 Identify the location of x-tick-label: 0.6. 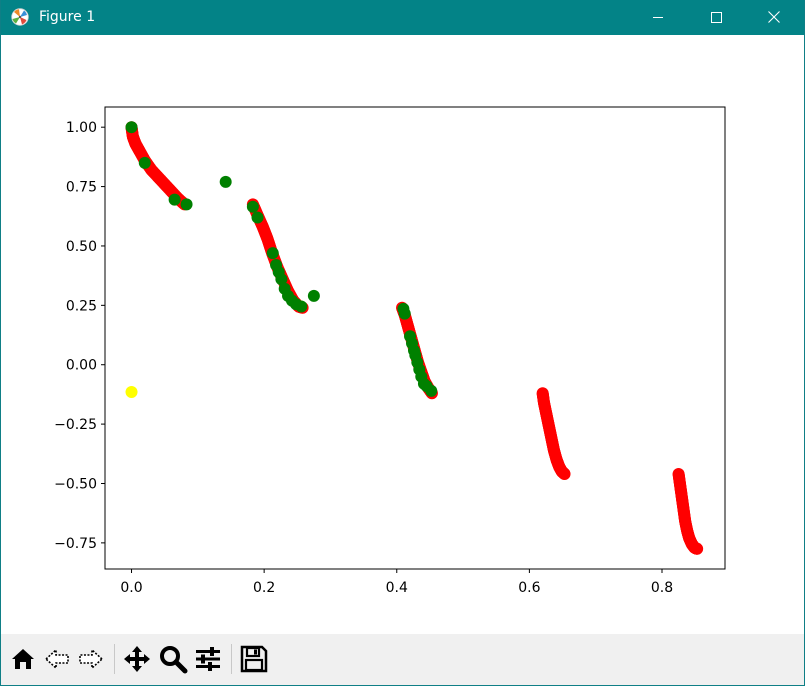
(529, 588).